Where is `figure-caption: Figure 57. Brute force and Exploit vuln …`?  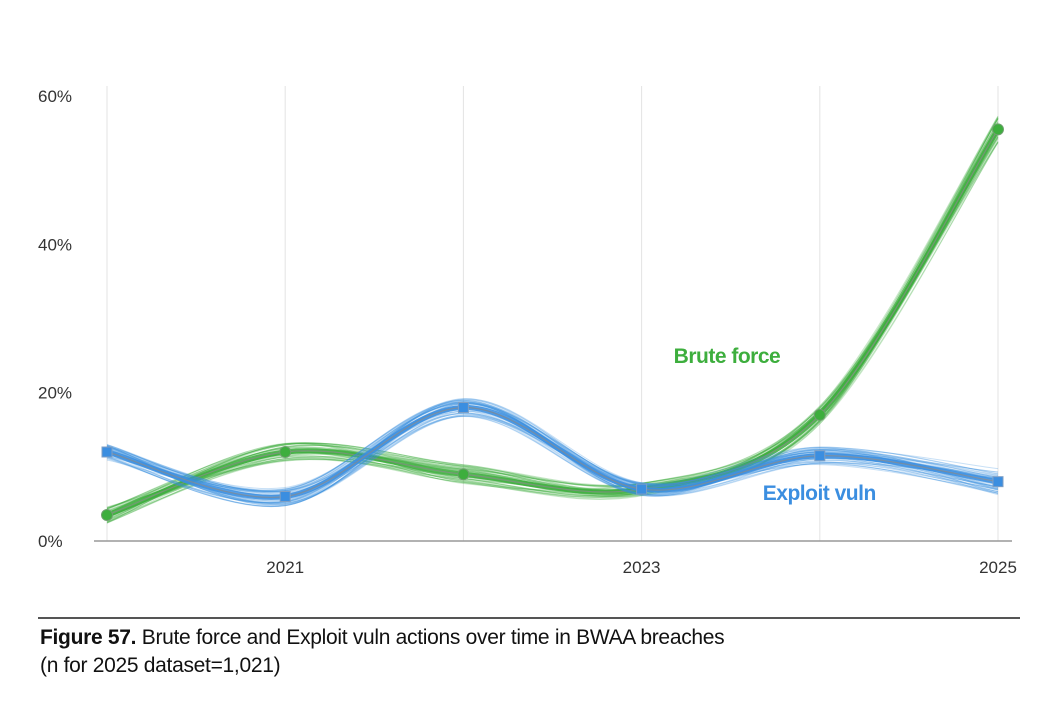
figure-caption: Figure 57. Brute force and Exploit vuln … is located at coordinates (530, 652).